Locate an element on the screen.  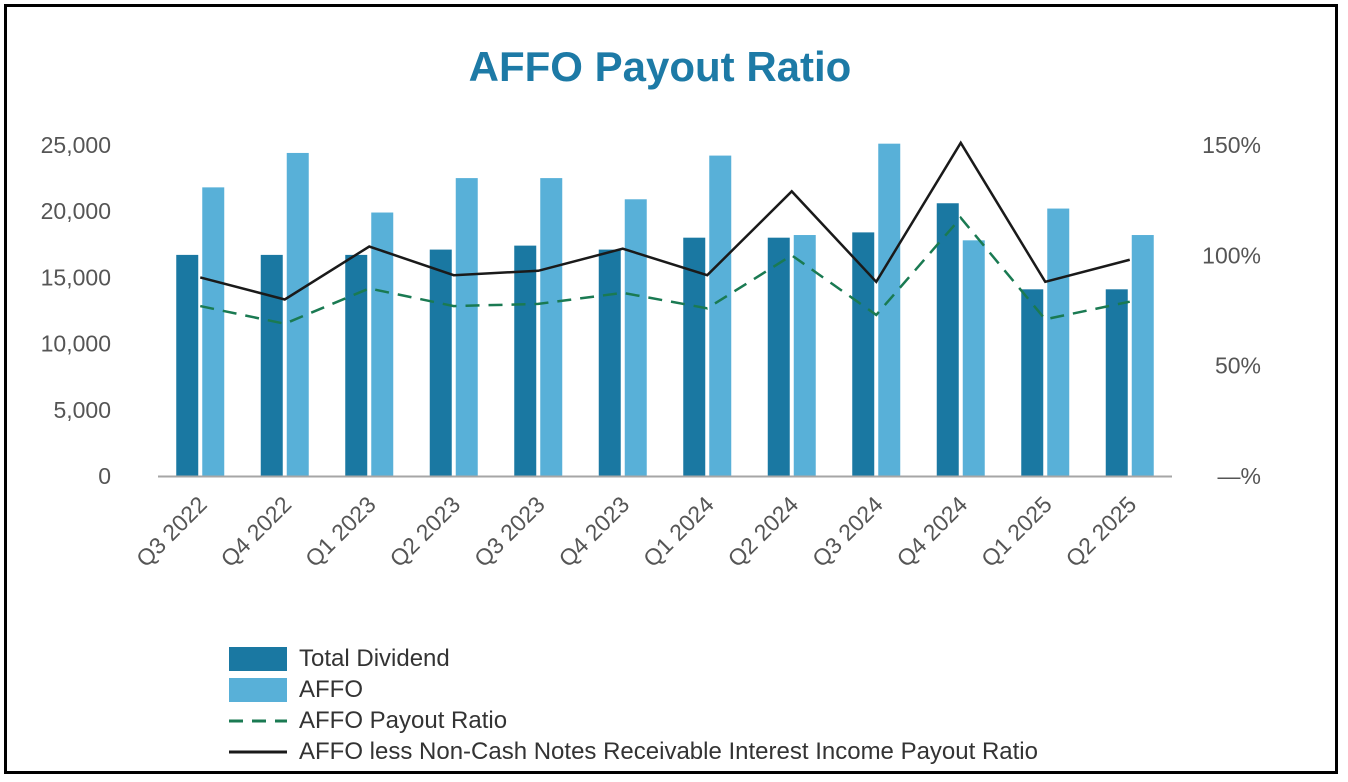
right-tick-label: 100% is located at coordinates (1231, 255).